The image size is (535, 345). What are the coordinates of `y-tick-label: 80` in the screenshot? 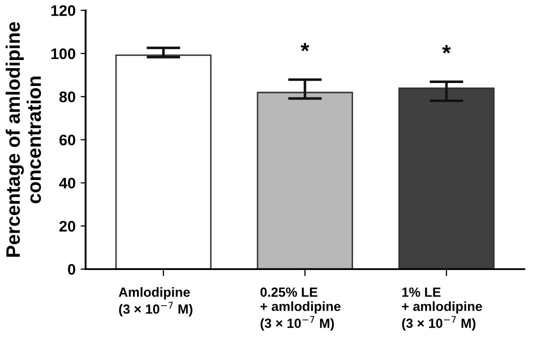 It's located at (67, 96).